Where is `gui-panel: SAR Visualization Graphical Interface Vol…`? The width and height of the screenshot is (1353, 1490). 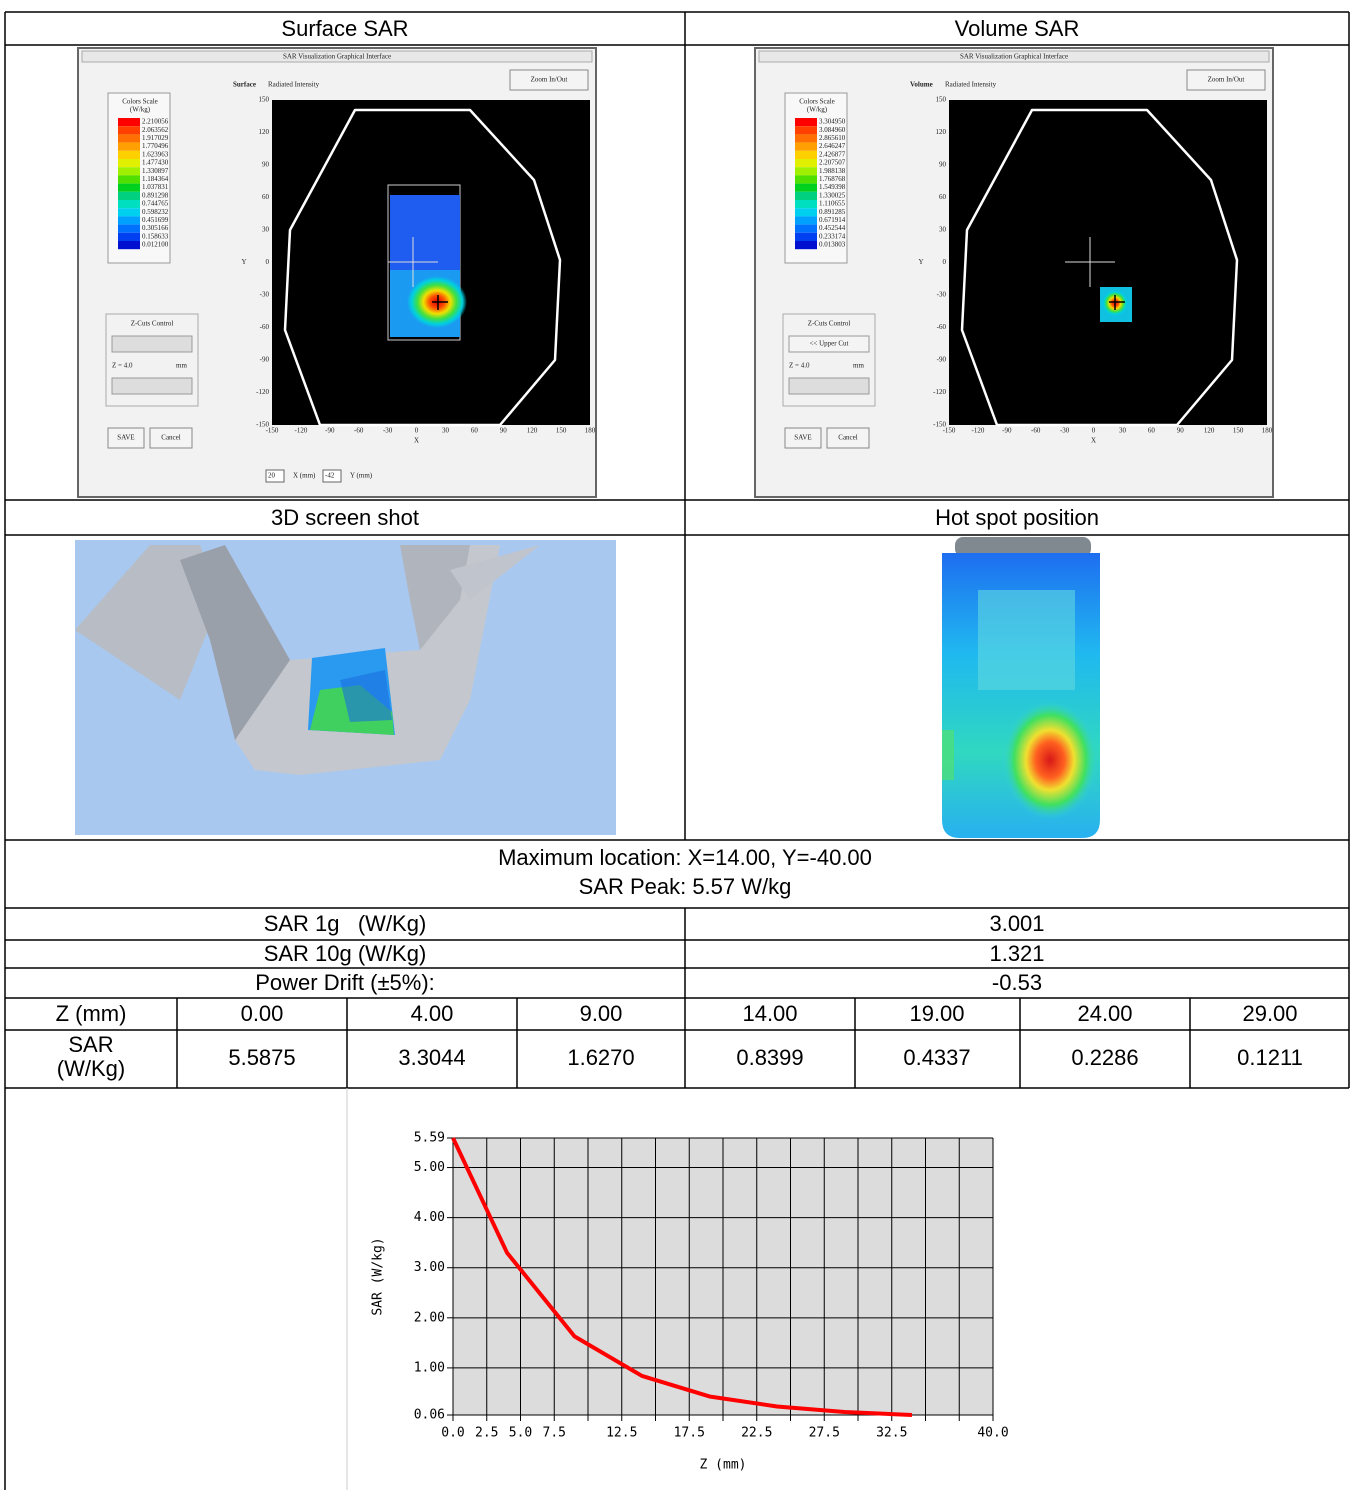
gui-panel: SAR Visualization Graphical Interface Vol… is located at coordinates (1014, 272).